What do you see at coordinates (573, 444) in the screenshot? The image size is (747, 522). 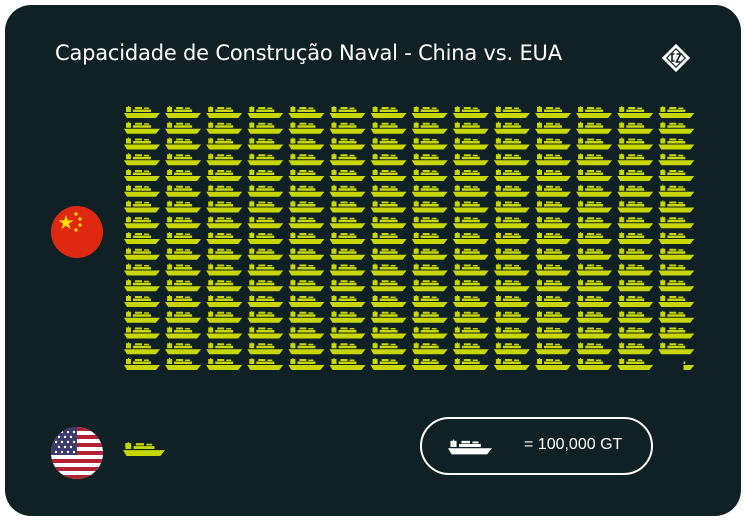 I see `legend-unit-label: = 100,000 GT` at bounding box center [573, 444].